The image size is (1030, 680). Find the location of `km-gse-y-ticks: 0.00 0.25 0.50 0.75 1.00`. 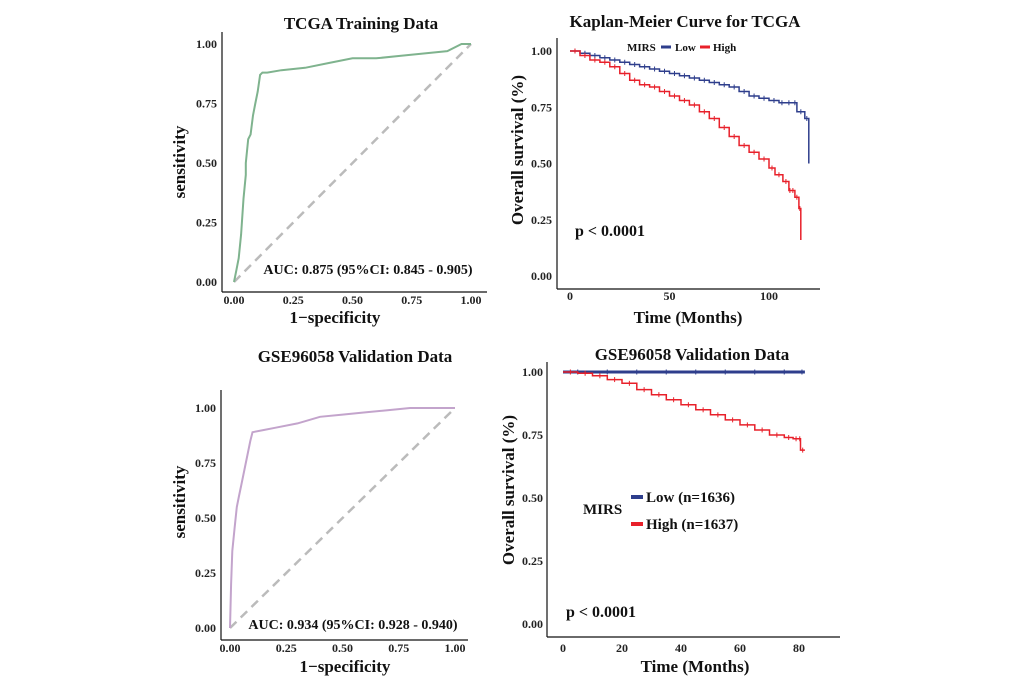

km-gse-y-ticks: 0.00 0.25 0.50 0.75 1.00 is located at coordinates (532, 498).